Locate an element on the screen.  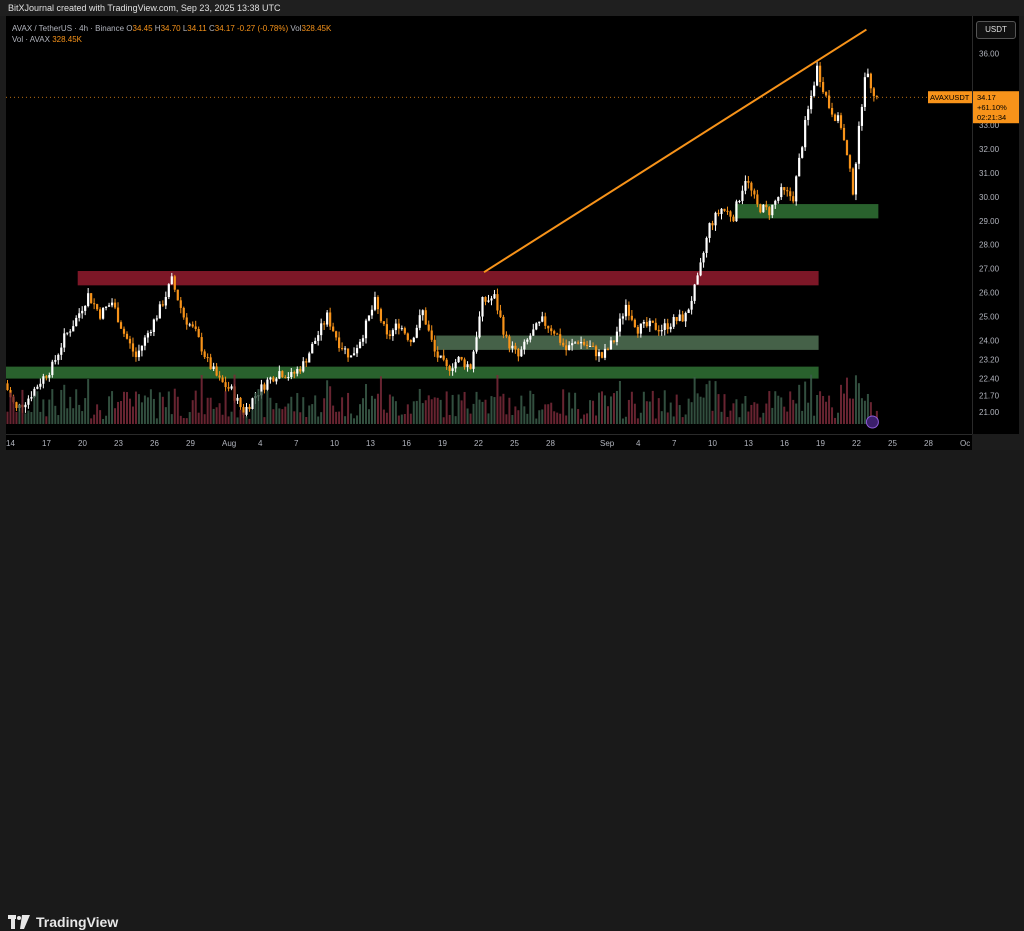
legend-vol-label: Vol is located at coordinates (296, 28).